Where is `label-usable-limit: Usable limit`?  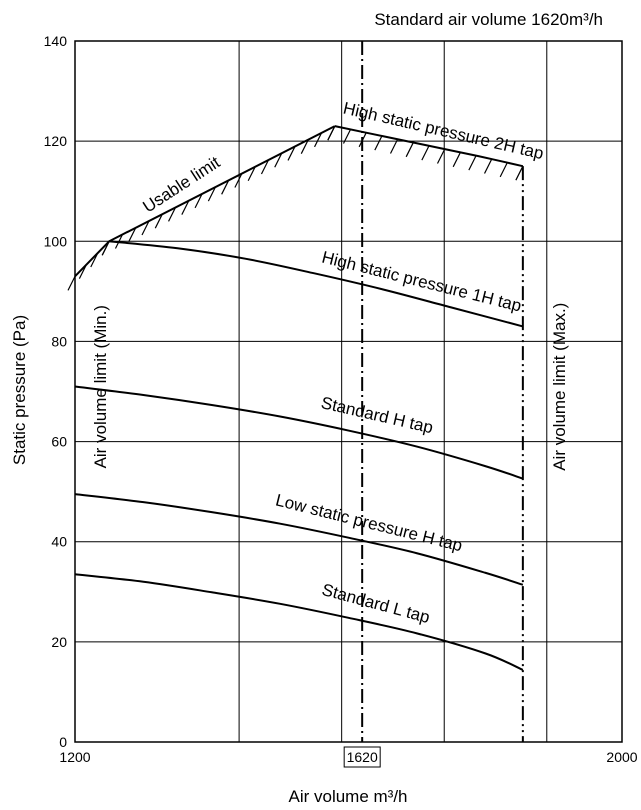
label-usable-limit: Usable limit is located at coordinates (181, 185).